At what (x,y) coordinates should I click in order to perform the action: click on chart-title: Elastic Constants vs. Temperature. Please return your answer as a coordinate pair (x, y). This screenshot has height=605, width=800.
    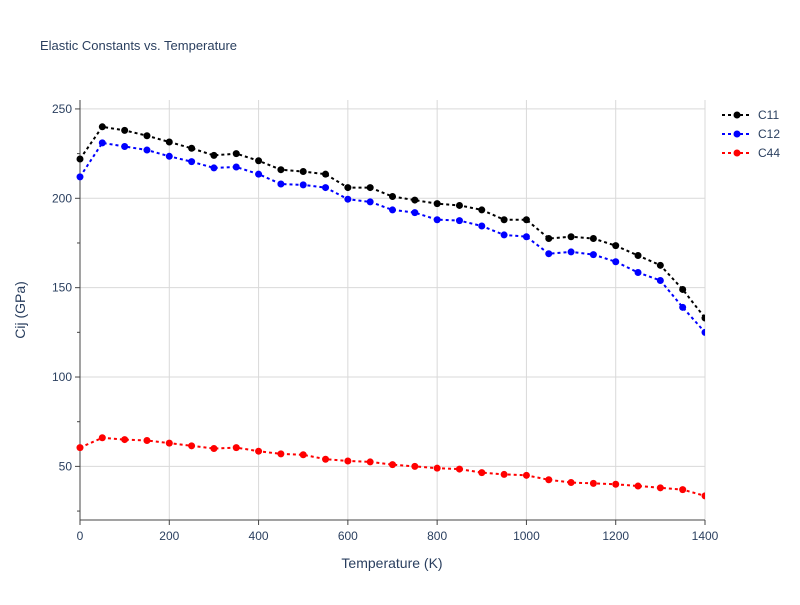
    Looking at the image, I should click on (138, 45).